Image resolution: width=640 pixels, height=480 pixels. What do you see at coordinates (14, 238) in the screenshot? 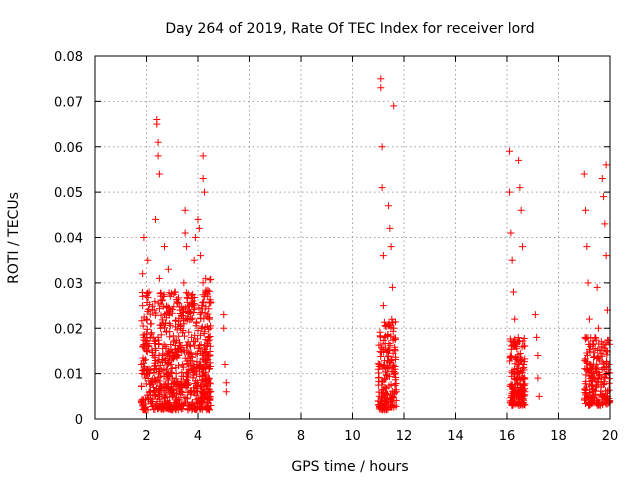
I see `y-axis-label: ROTI / TECUs` at bounding box center [14, 238].